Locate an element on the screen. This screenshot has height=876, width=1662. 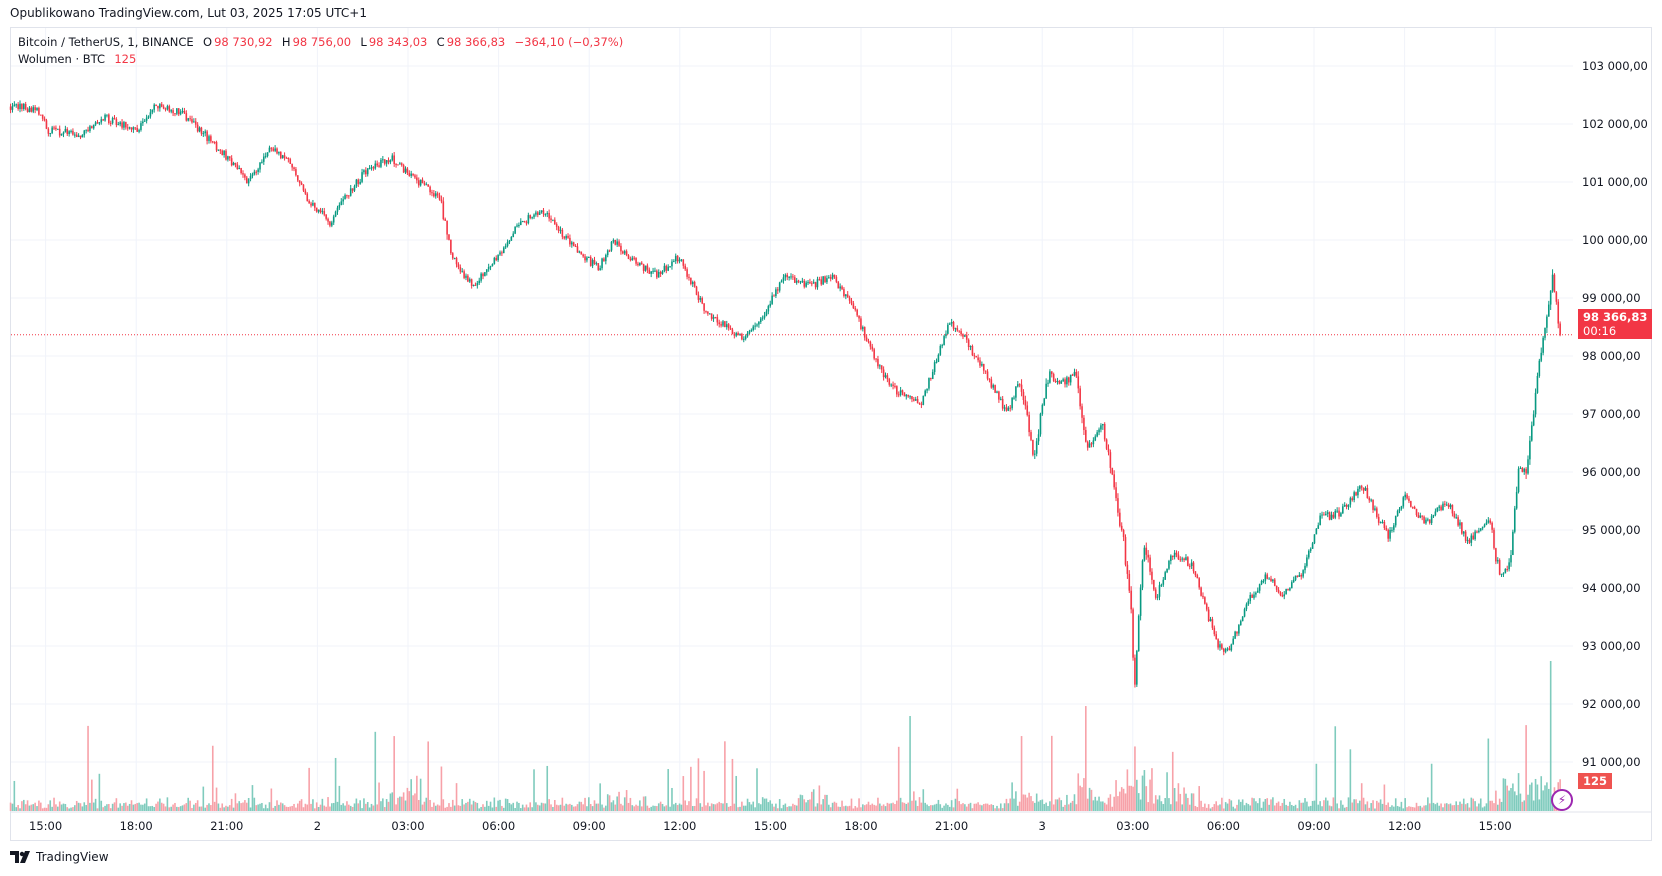
price-tick-label: 101 000,00 is located at coordinates (1615, 182).